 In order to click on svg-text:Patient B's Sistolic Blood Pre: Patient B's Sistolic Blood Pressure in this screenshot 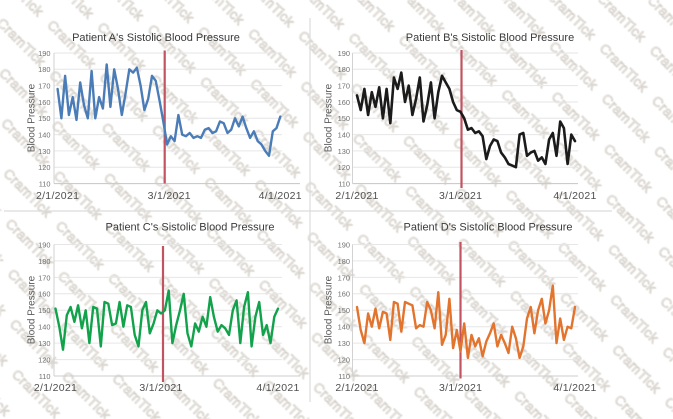, I will do `click(490, 38)`.